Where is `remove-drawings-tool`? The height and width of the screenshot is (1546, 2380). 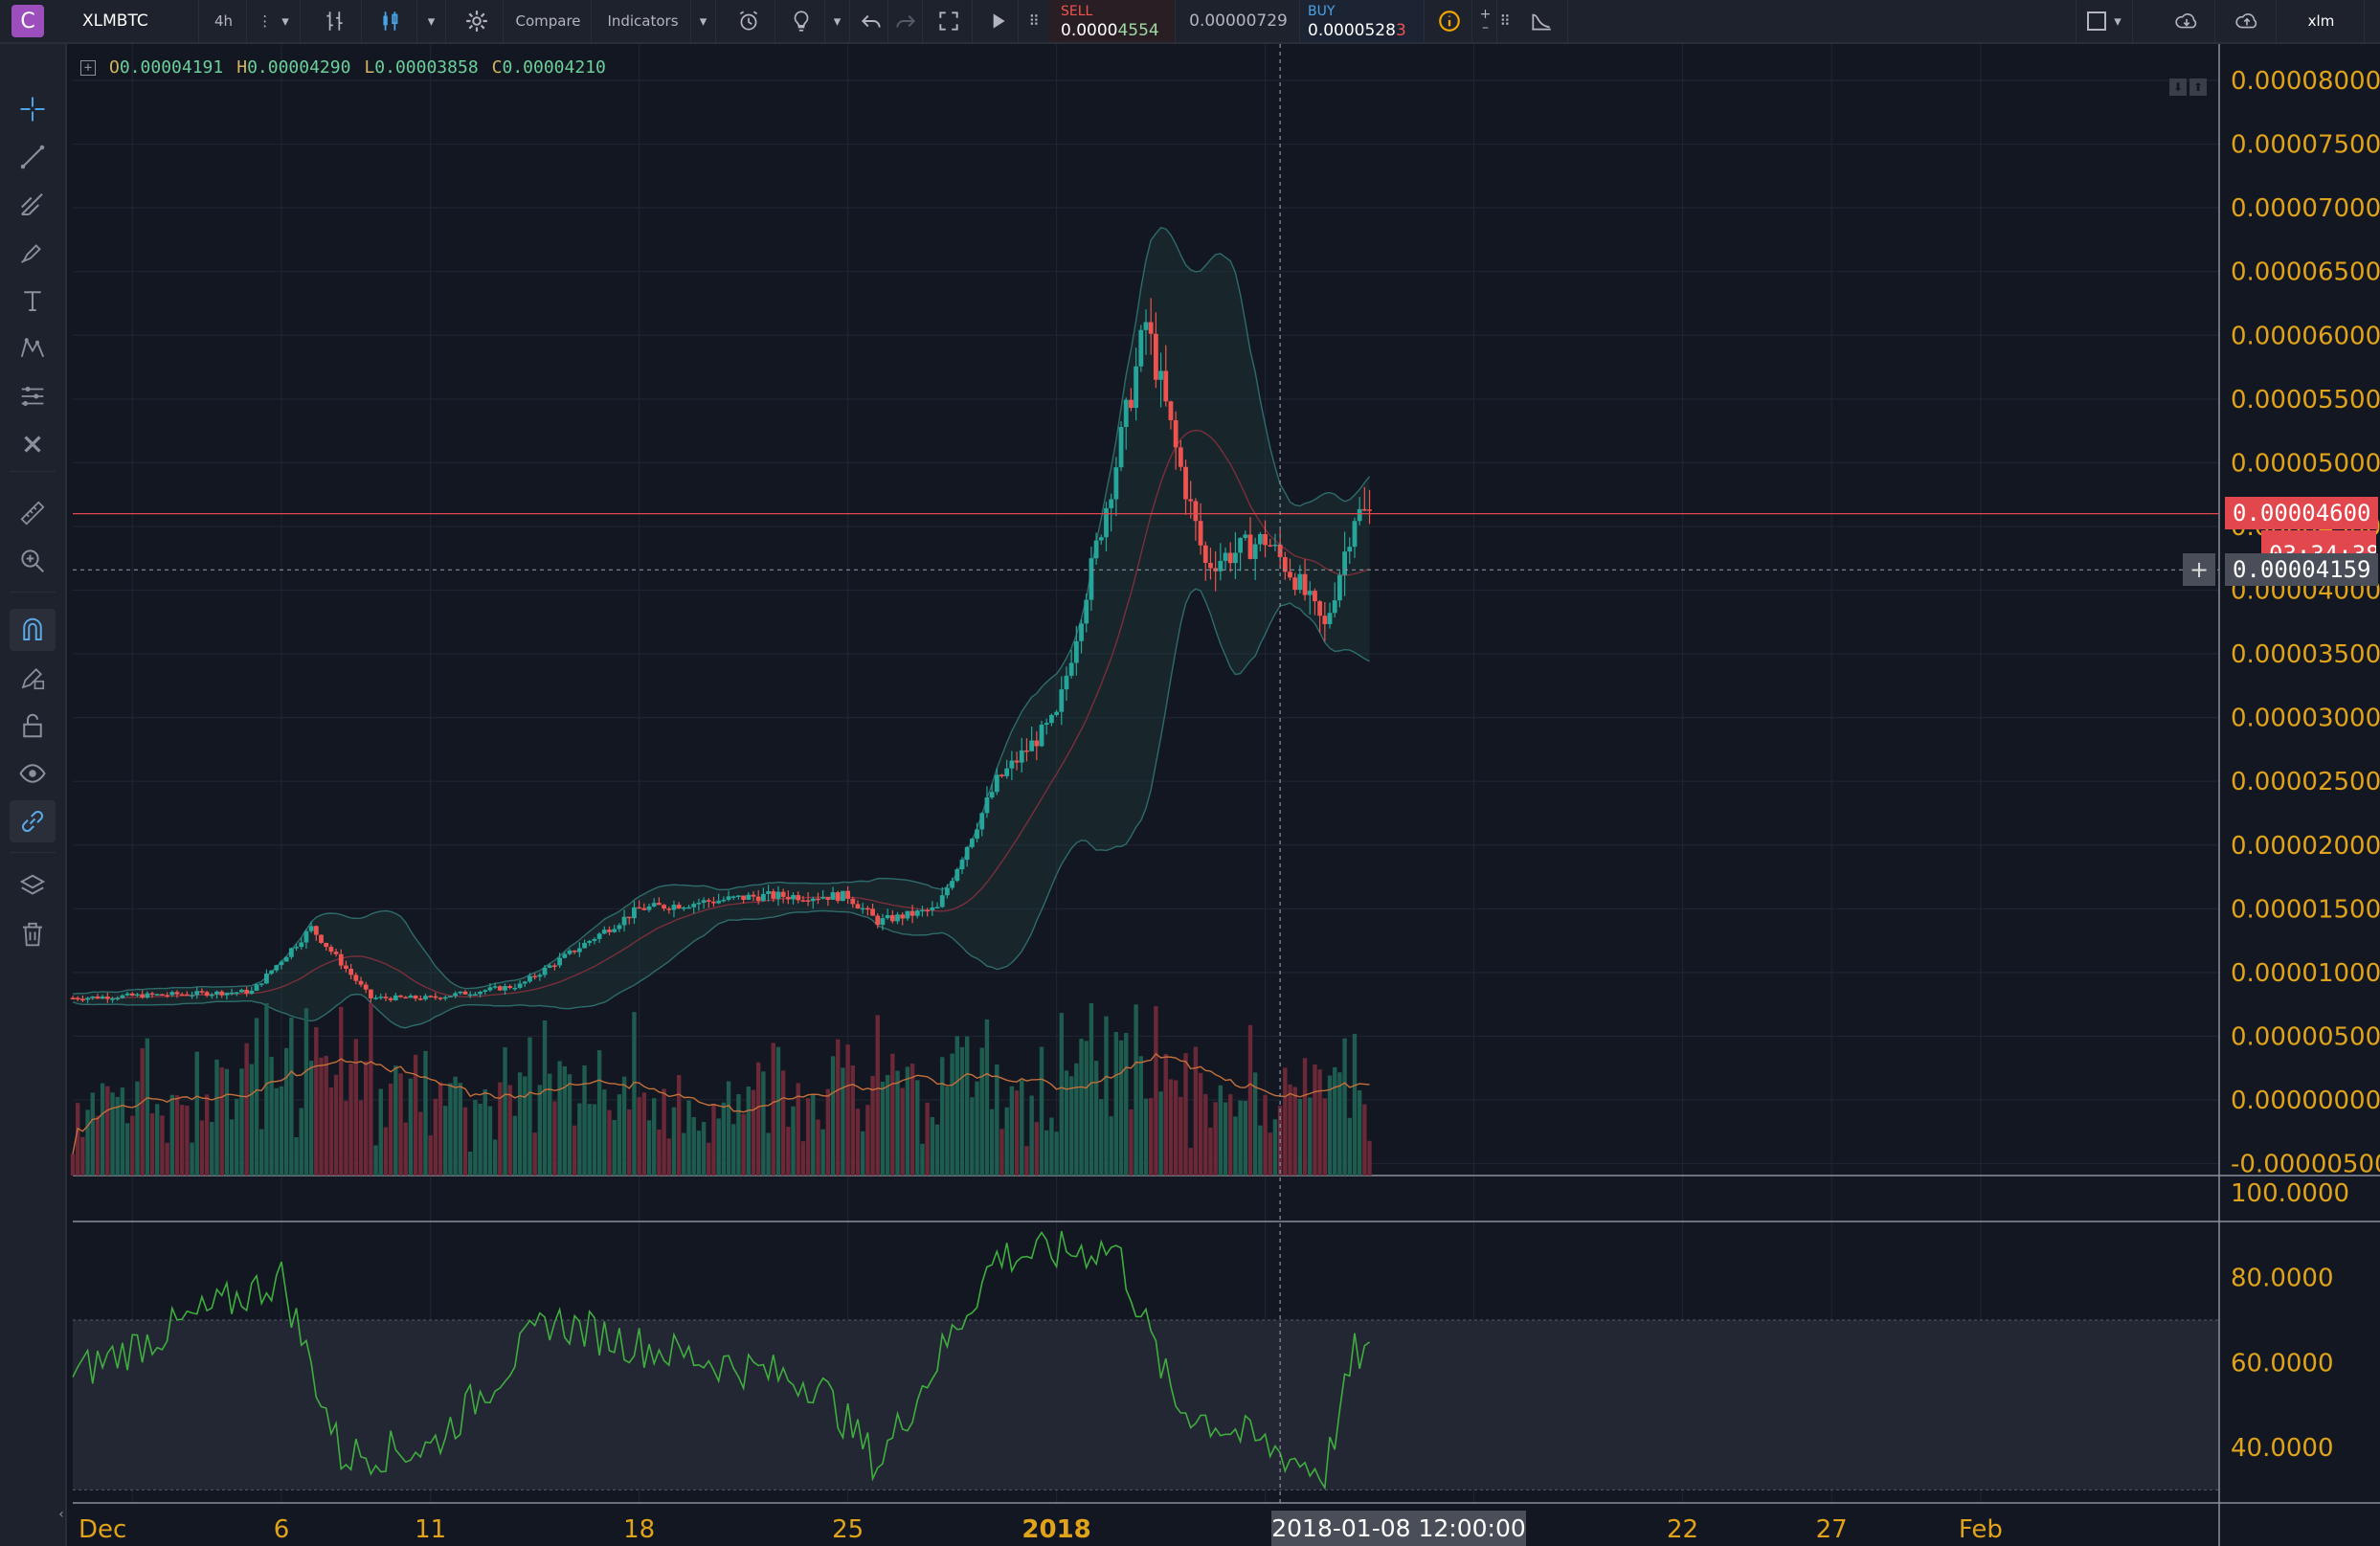
remove-drawings-tool is located at coordinates (33, 444).